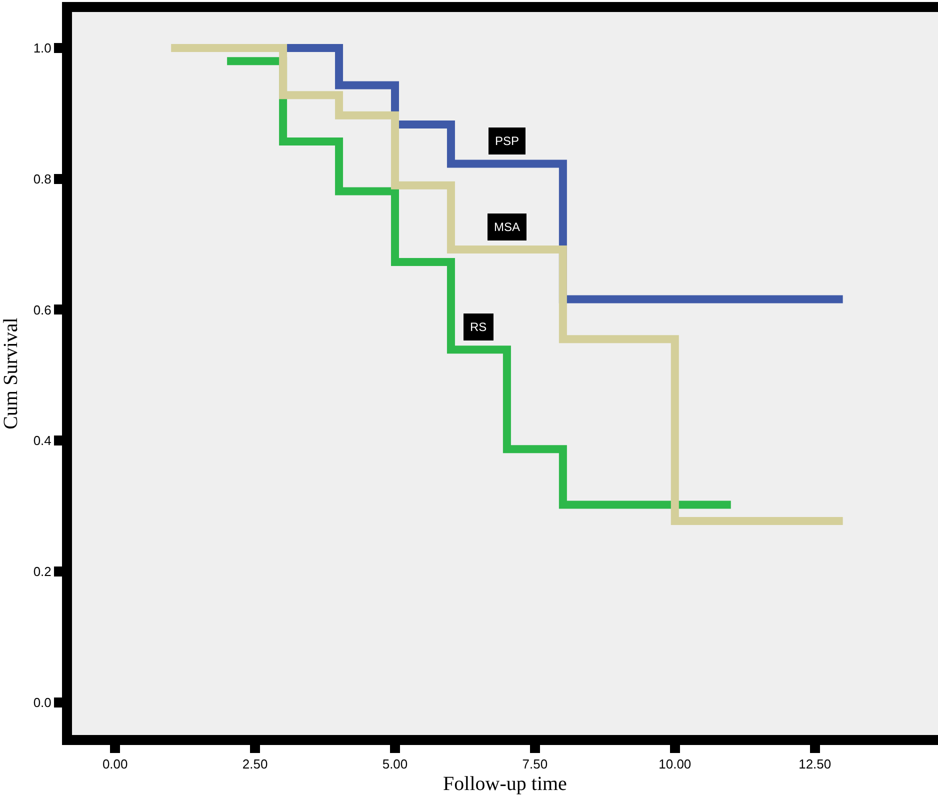 This screenshot has width=938, height=795. I want to click on x-tick-label: 2.50, so click(255, 764).